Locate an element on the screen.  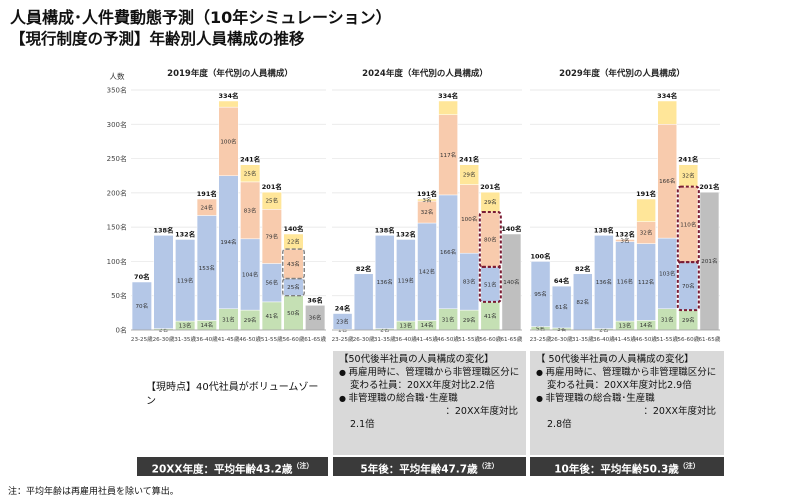
segment-label: 50名 is located at coordinates (293, 313).